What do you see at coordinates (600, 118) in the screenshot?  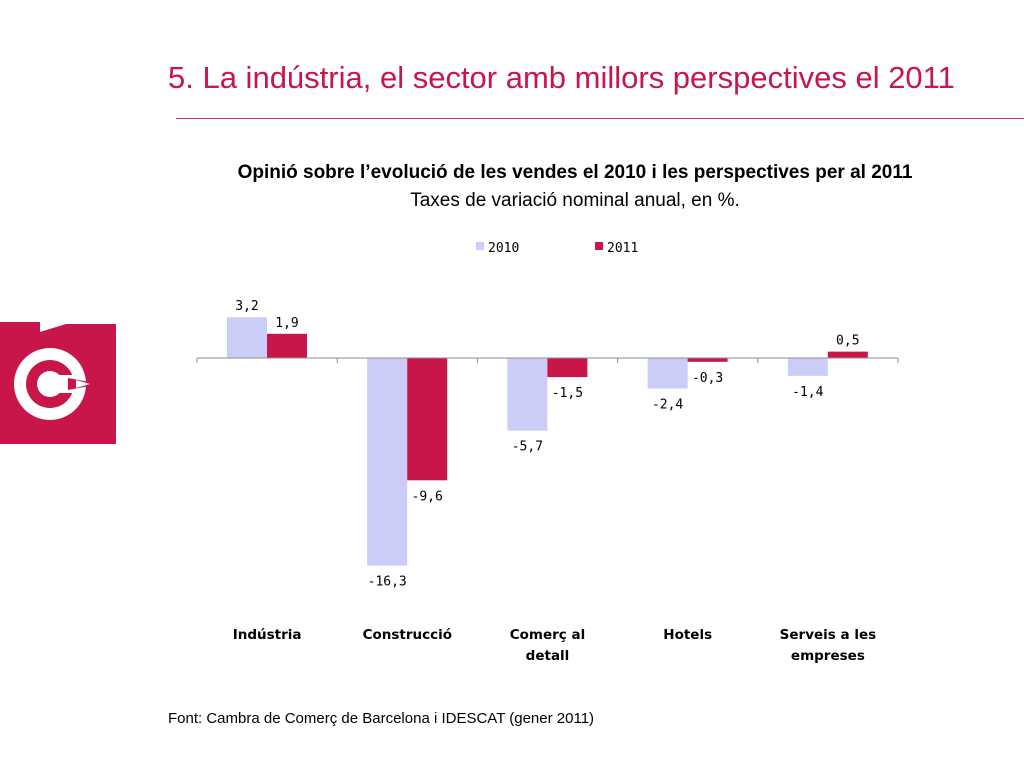 I see `title-divider` at bounding box center [600, 118].